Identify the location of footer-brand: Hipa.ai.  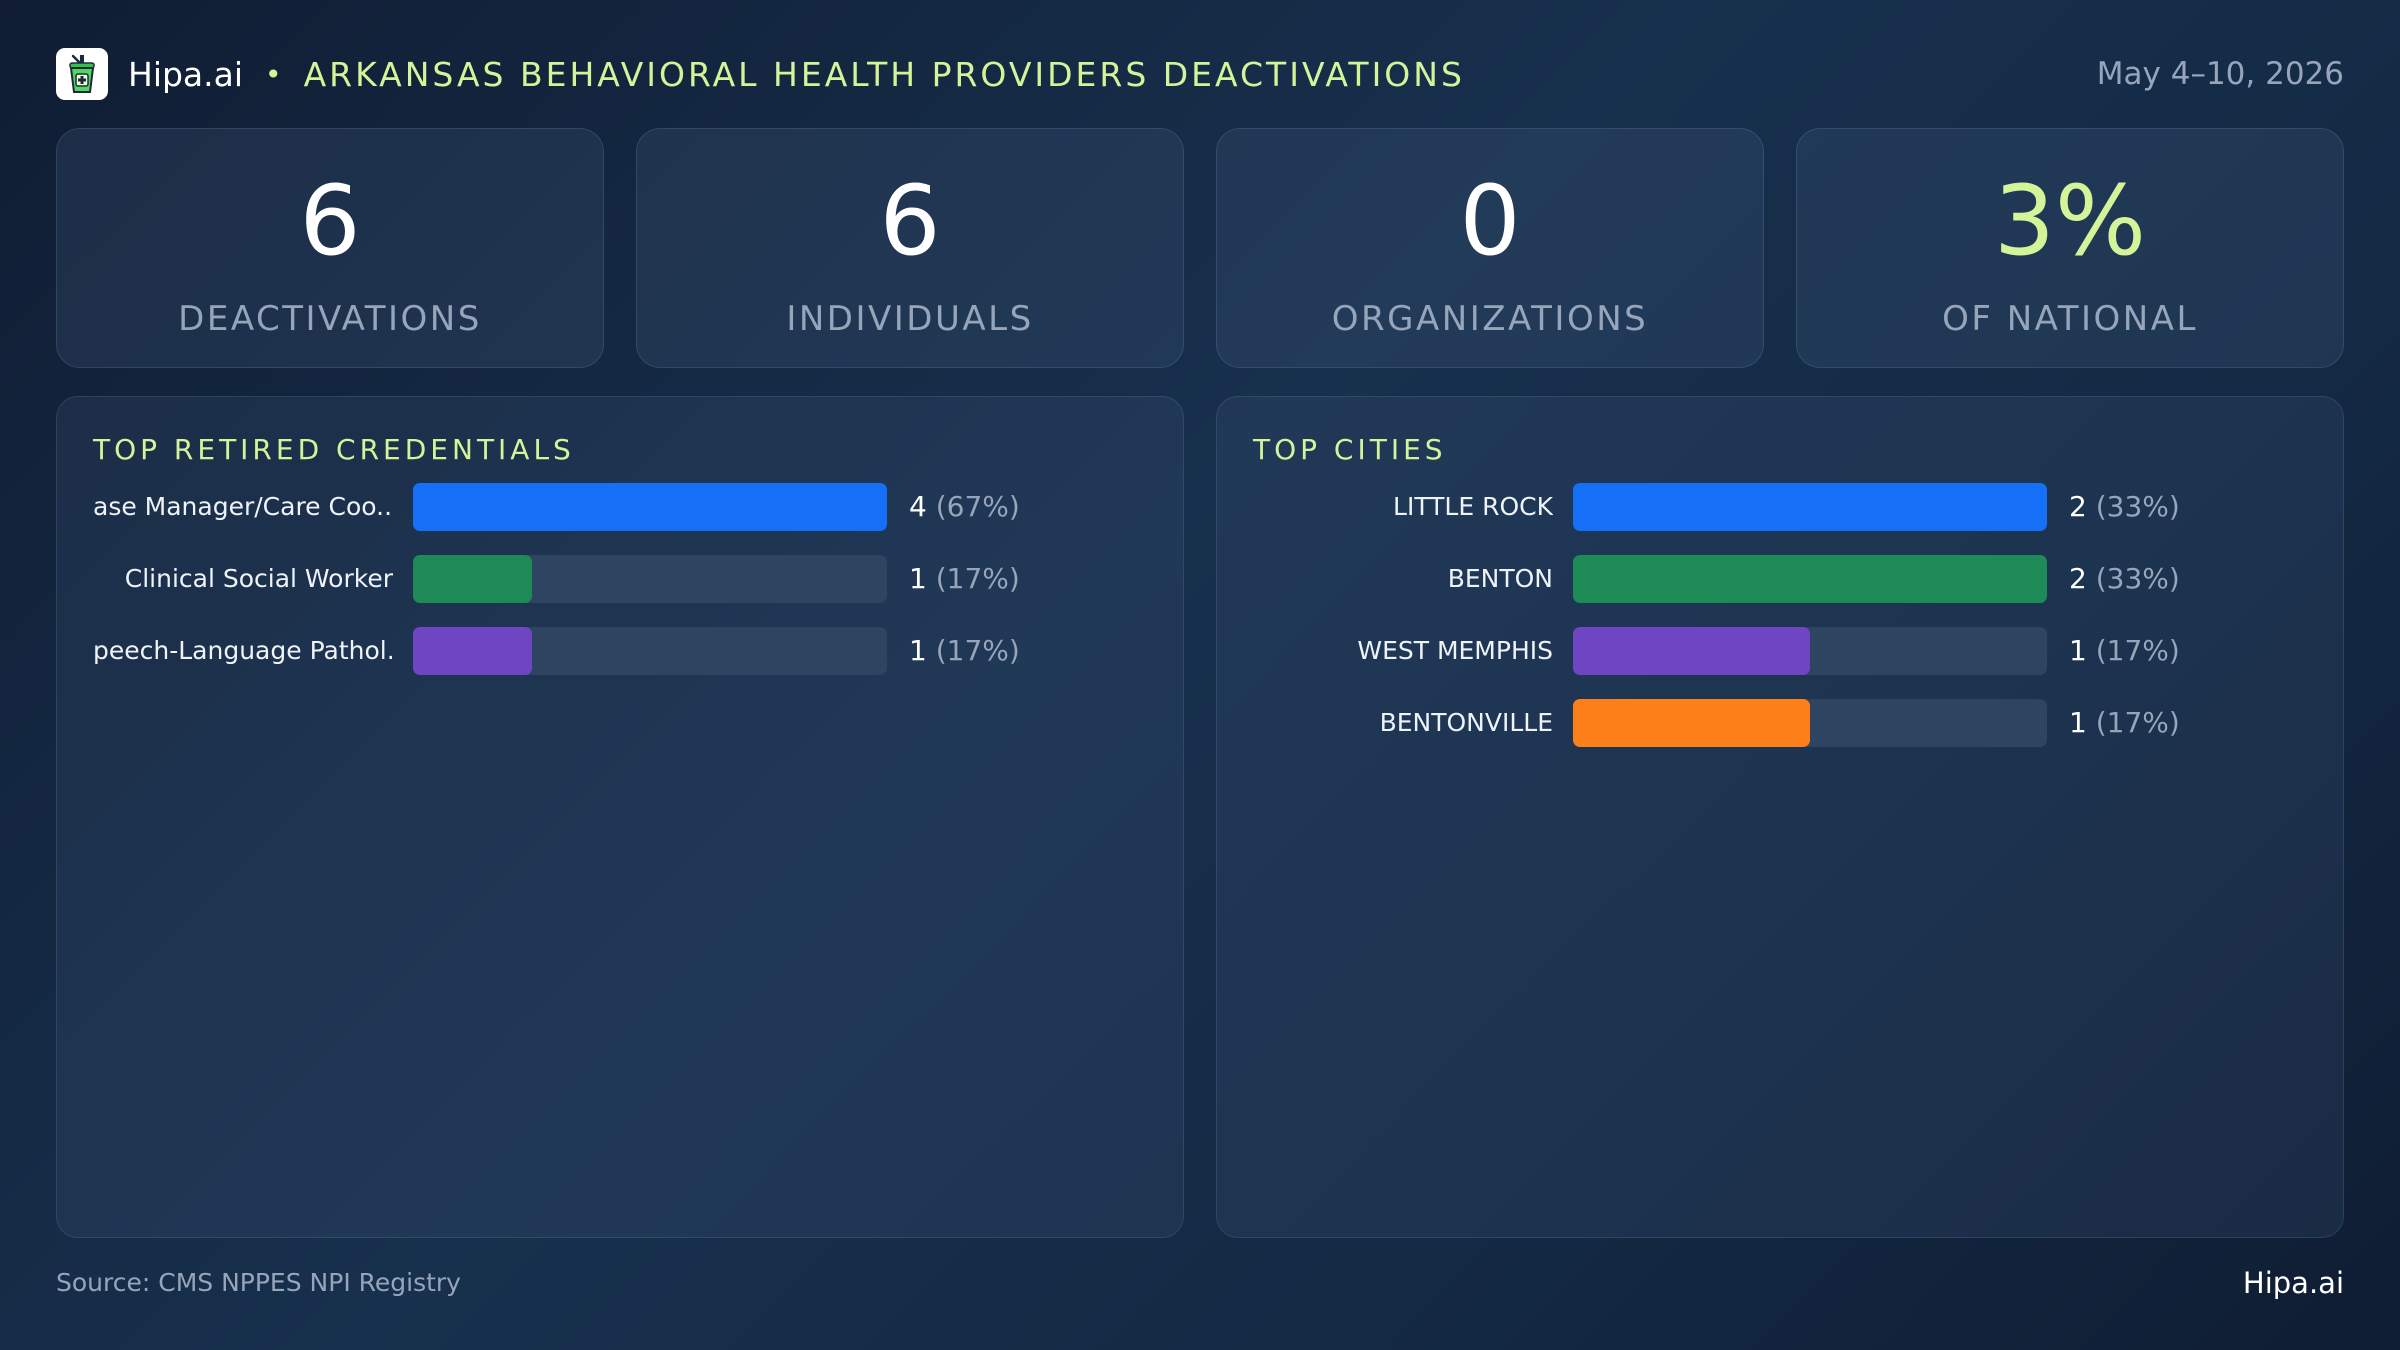
(2293, 1283).